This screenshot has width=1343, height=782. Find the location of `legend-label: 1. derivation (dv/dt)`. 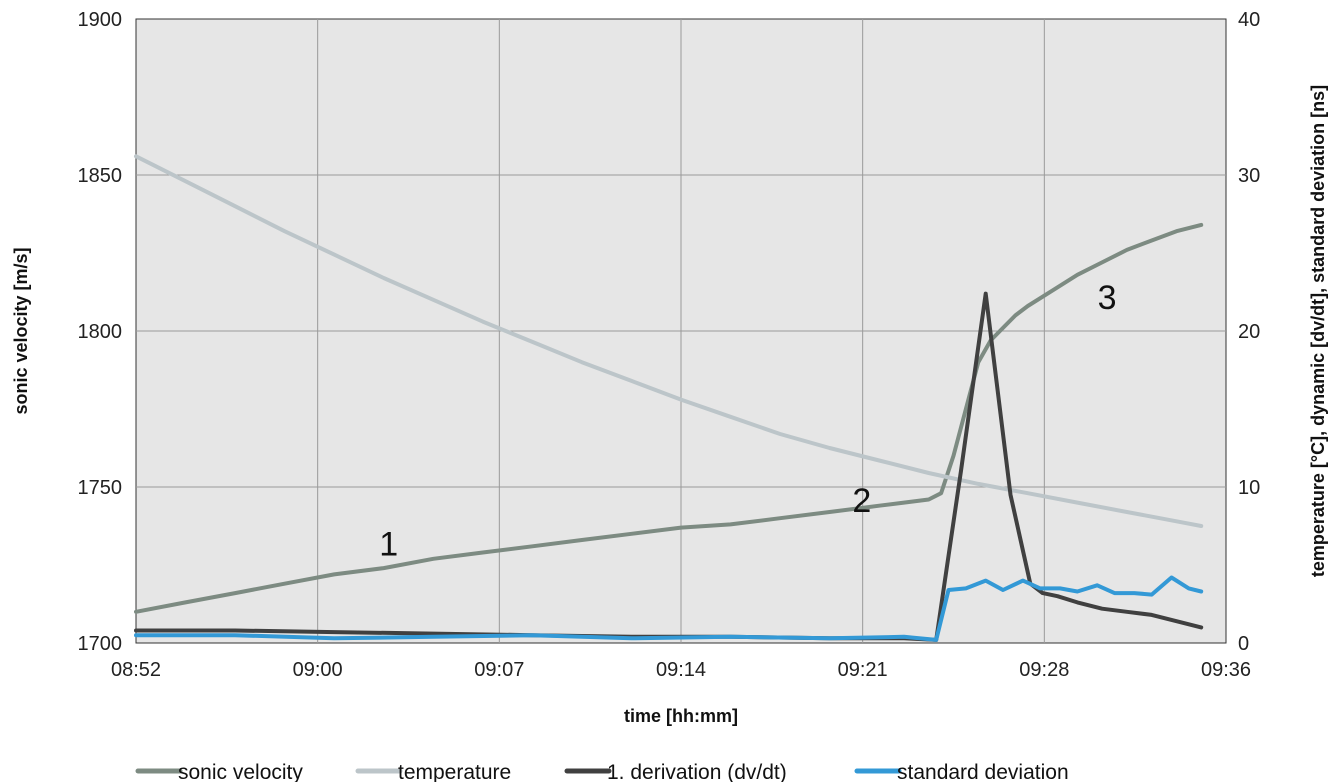

legend-label: 1. derivation (dv/dt) is located at coordinates (697, 771).